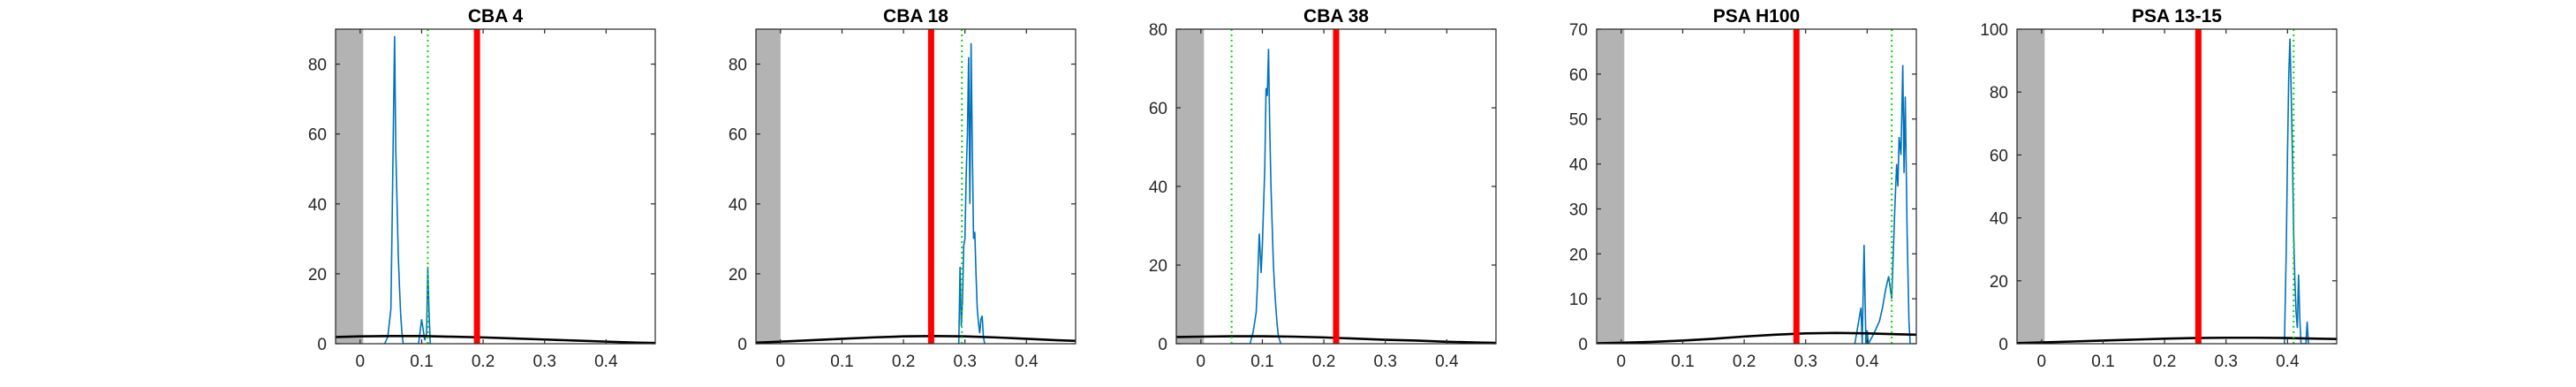  I want to click on panel-4: 0 0.1 0.2 0.3 0.4 0 10 20 30 40 50 60 70 PSA H100, so click(1743, 188).